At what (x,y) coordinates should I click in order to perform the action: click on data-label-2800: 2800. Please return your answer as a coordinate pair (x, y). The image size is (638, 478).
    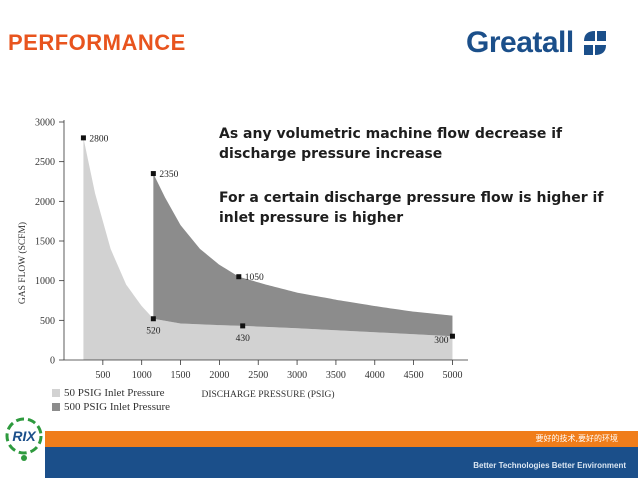
    Looking at the image, I should click on (98, 139).